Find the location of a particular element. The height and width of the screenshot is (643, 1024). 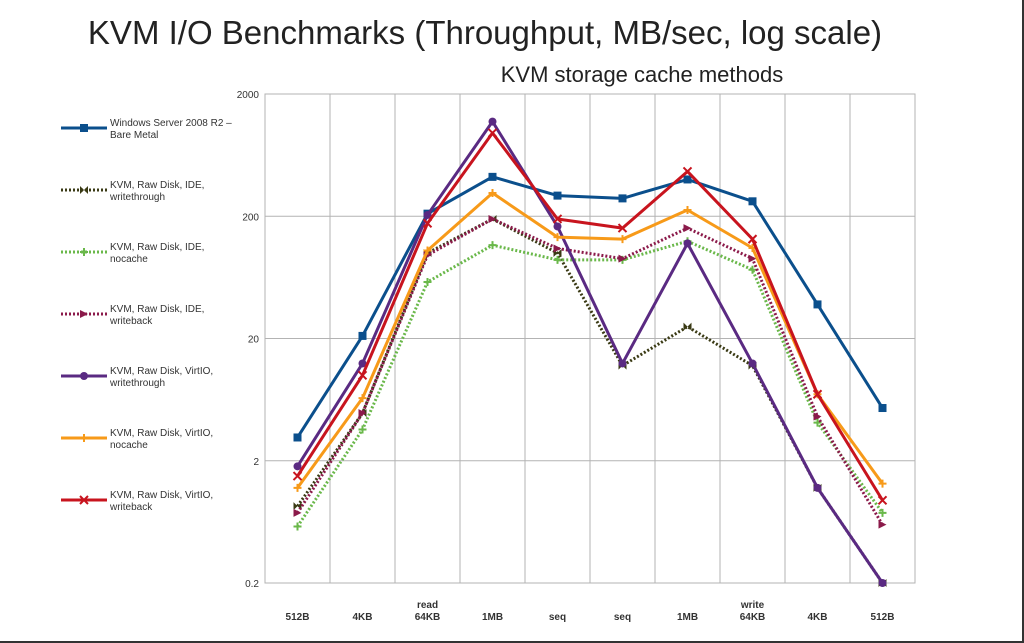

legend-label: KVM, Raw Disk, VirtIO, nocache is located at coordinates (162, 439).